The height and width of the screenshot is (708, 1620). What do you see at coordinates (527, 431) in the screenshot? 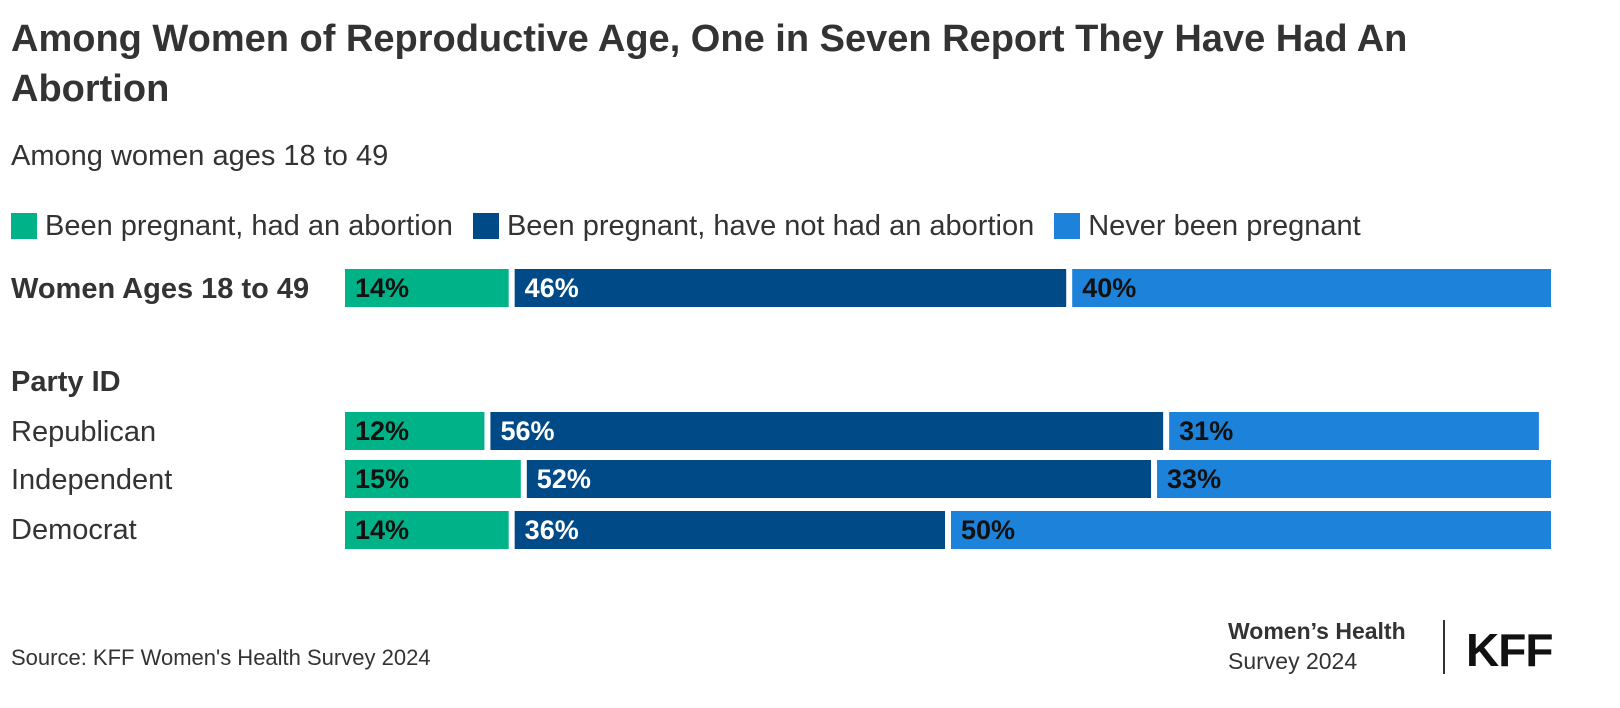
I see `bar-label-republican-no-abortion: 56%` at bounding box center [527, 431].